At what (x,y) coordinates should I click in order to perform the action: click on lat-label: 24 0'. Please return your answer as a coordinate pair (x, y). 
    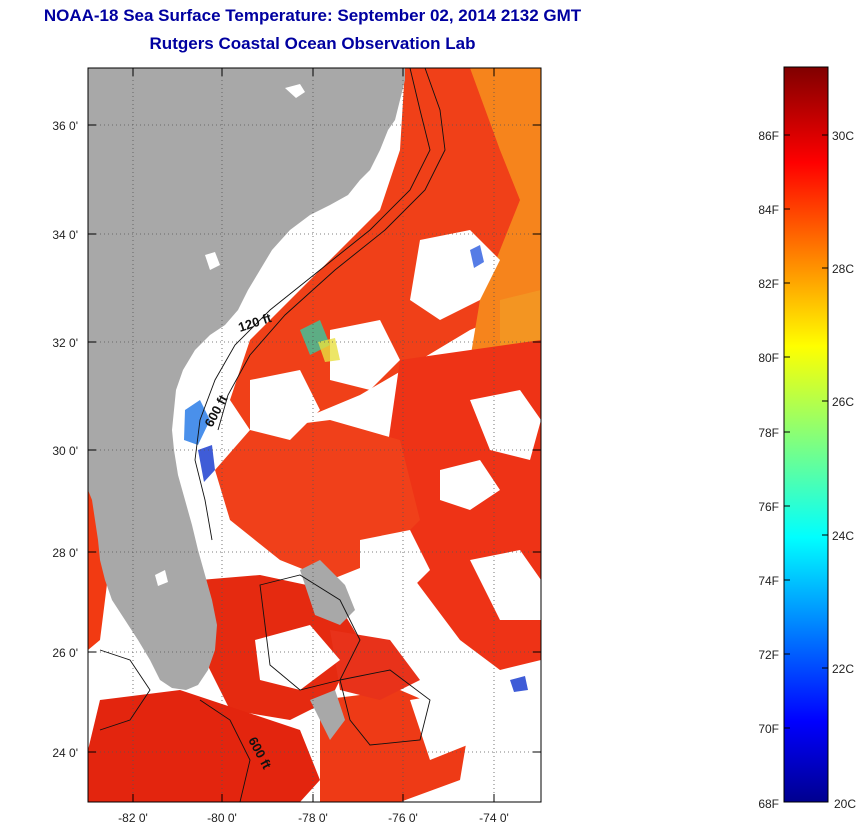
    Looking at the image, I should click on (65, 753).